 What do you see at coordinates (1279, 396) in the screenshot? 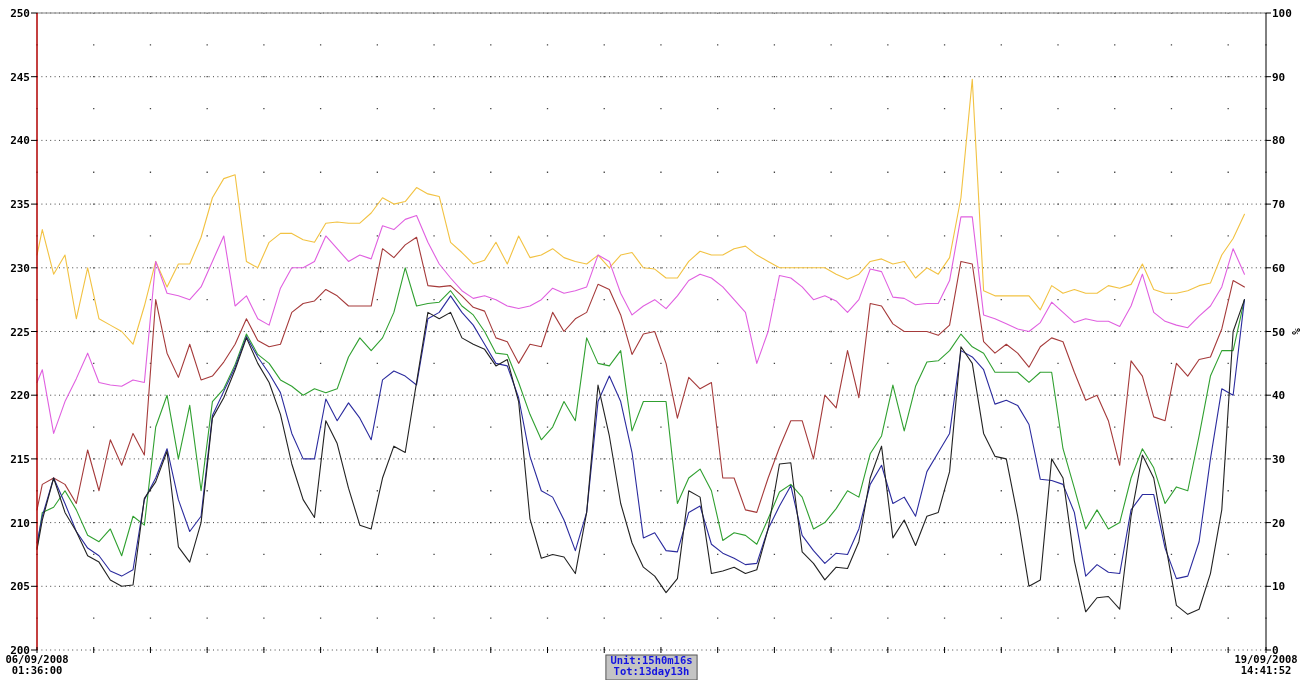
I see `y2-tick-label: 40` at bounding box center [1279, 396].